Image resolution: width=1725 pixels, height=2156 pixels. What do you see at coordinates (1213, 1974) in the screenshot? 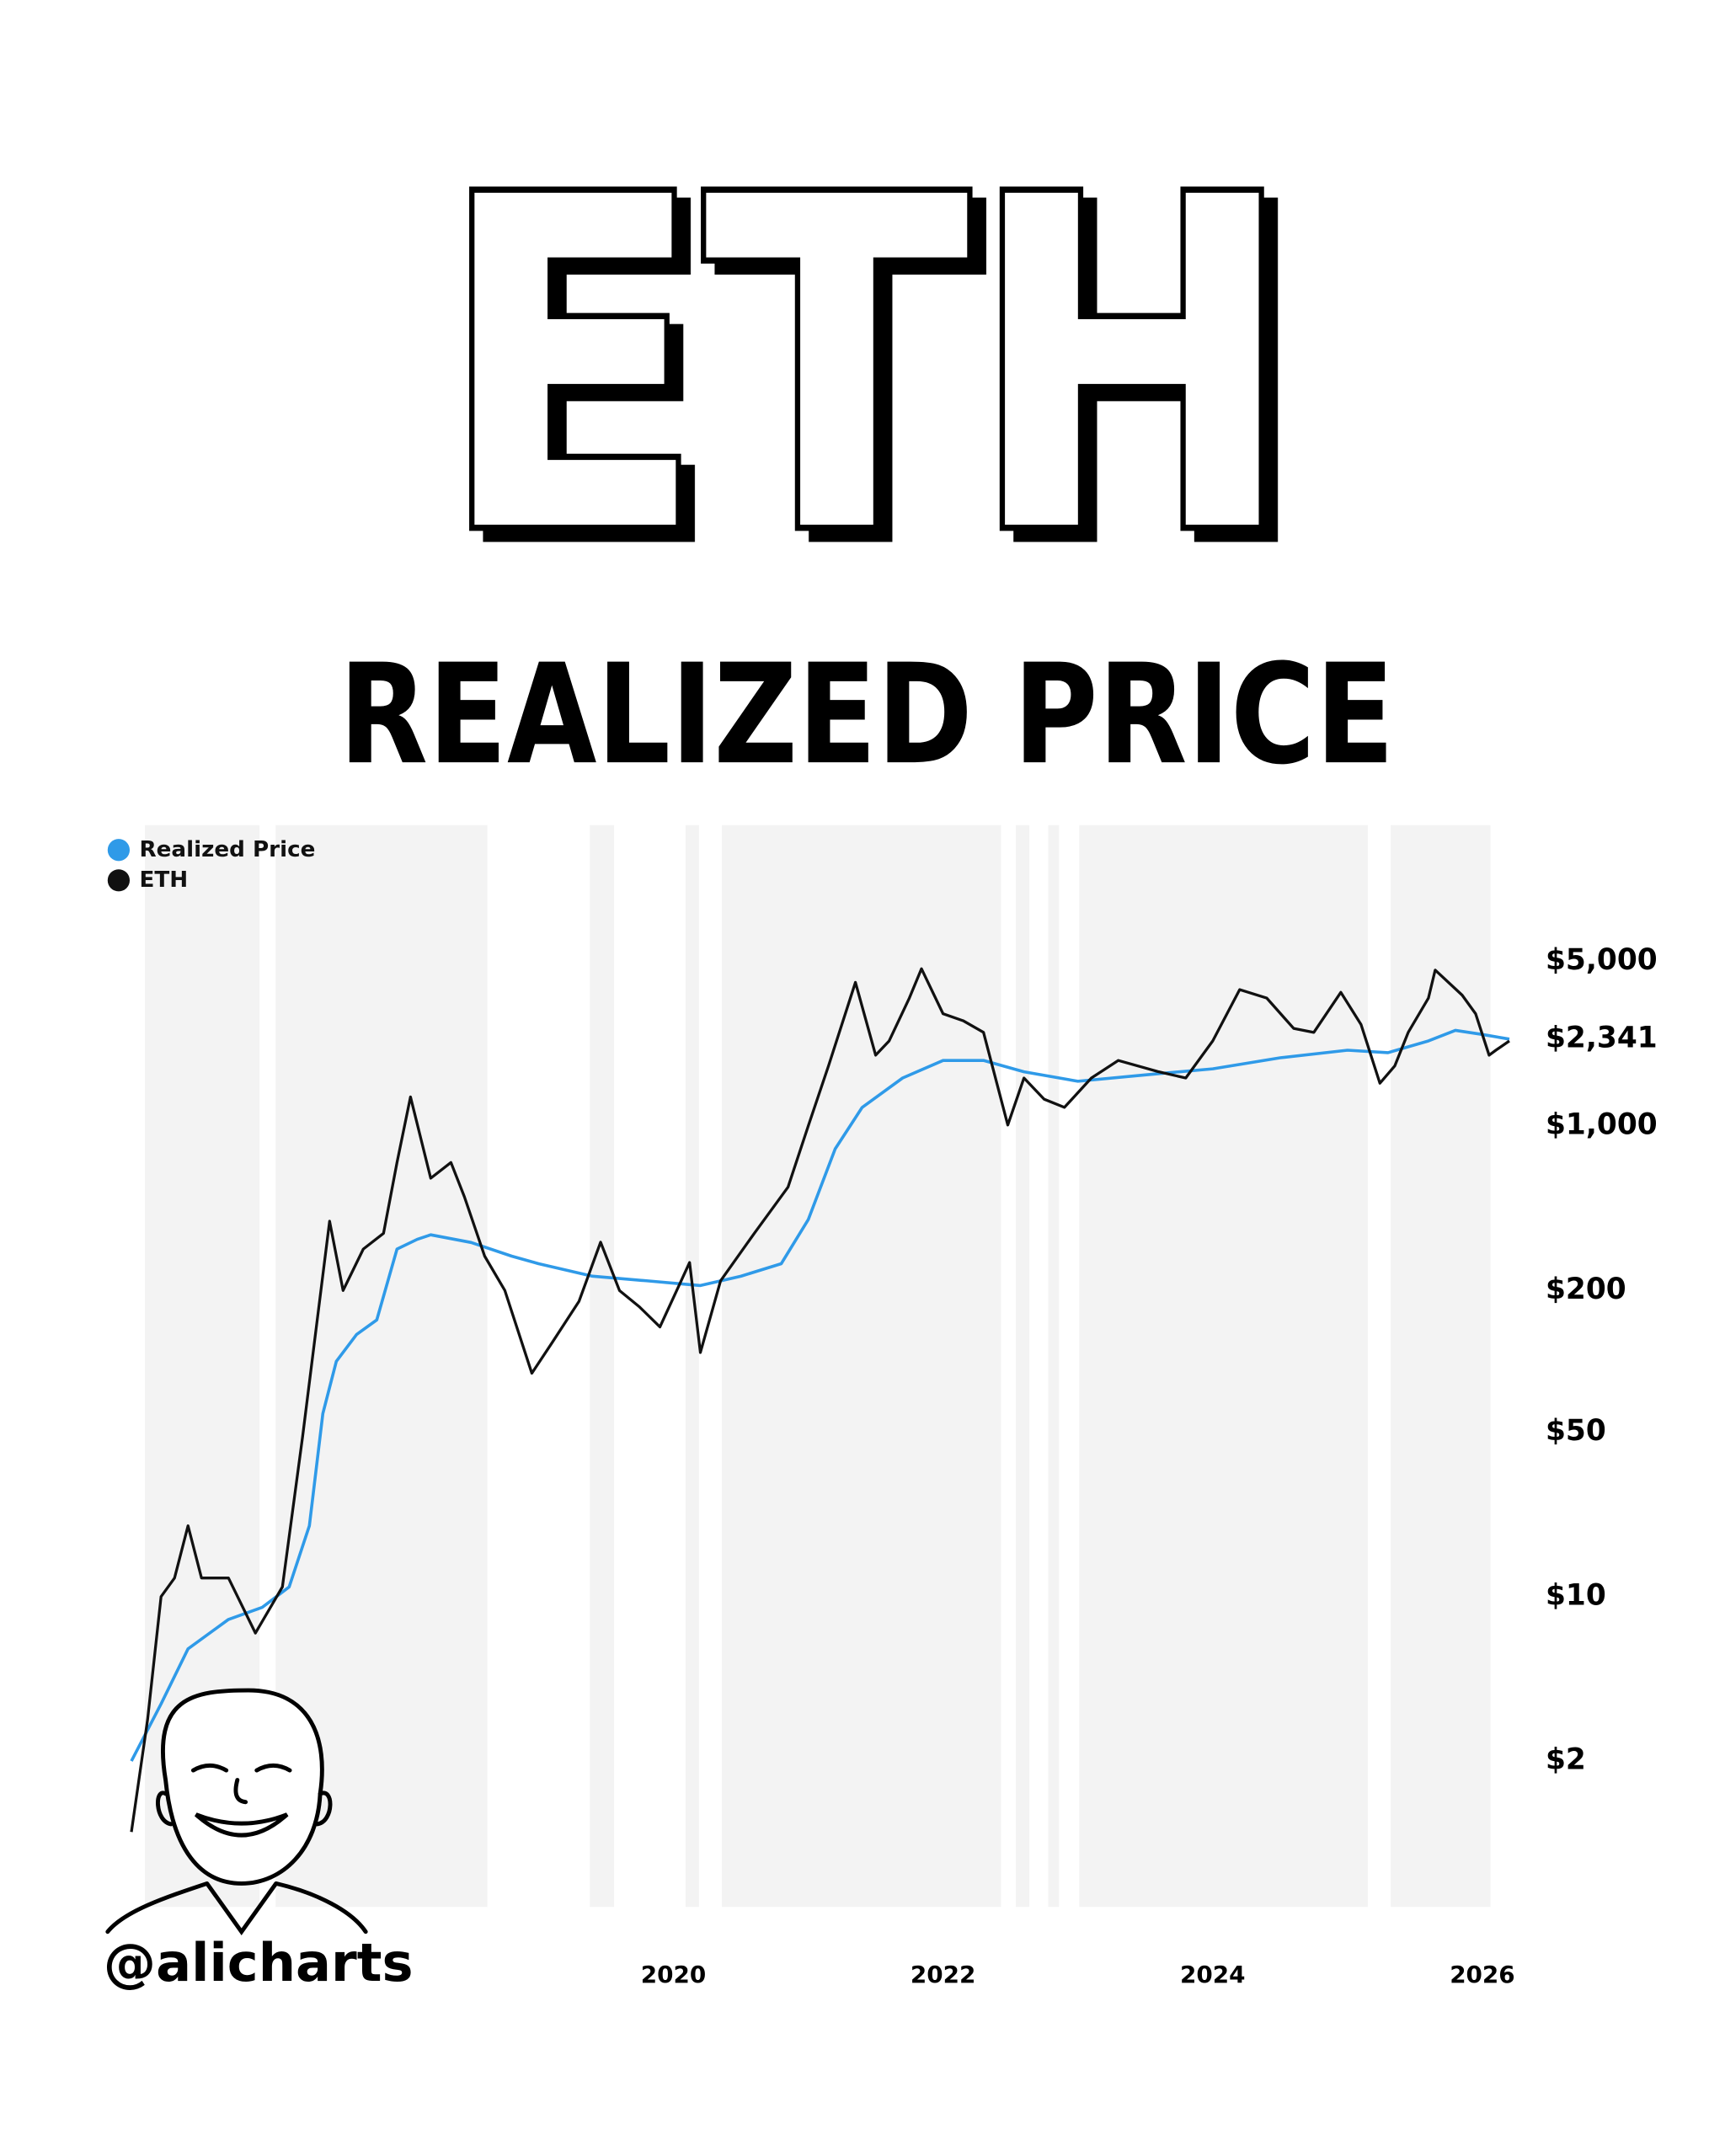
I see `x-tick-label: 2024` at bounding box center [1213, 1974].